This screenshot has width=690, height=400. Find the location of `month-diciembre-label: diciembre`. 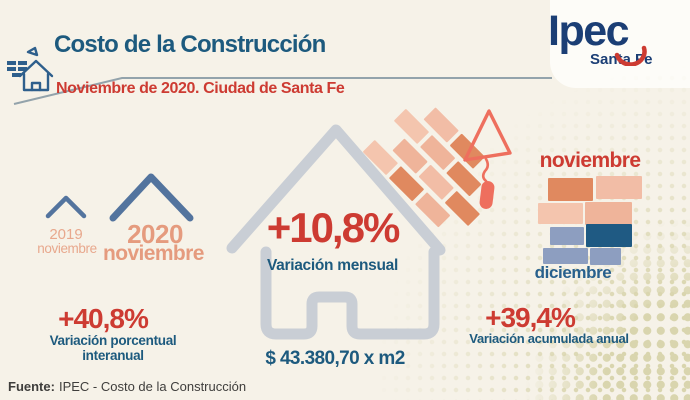

month-diciembre-label: diciembre is located at coordinates (573, 272).